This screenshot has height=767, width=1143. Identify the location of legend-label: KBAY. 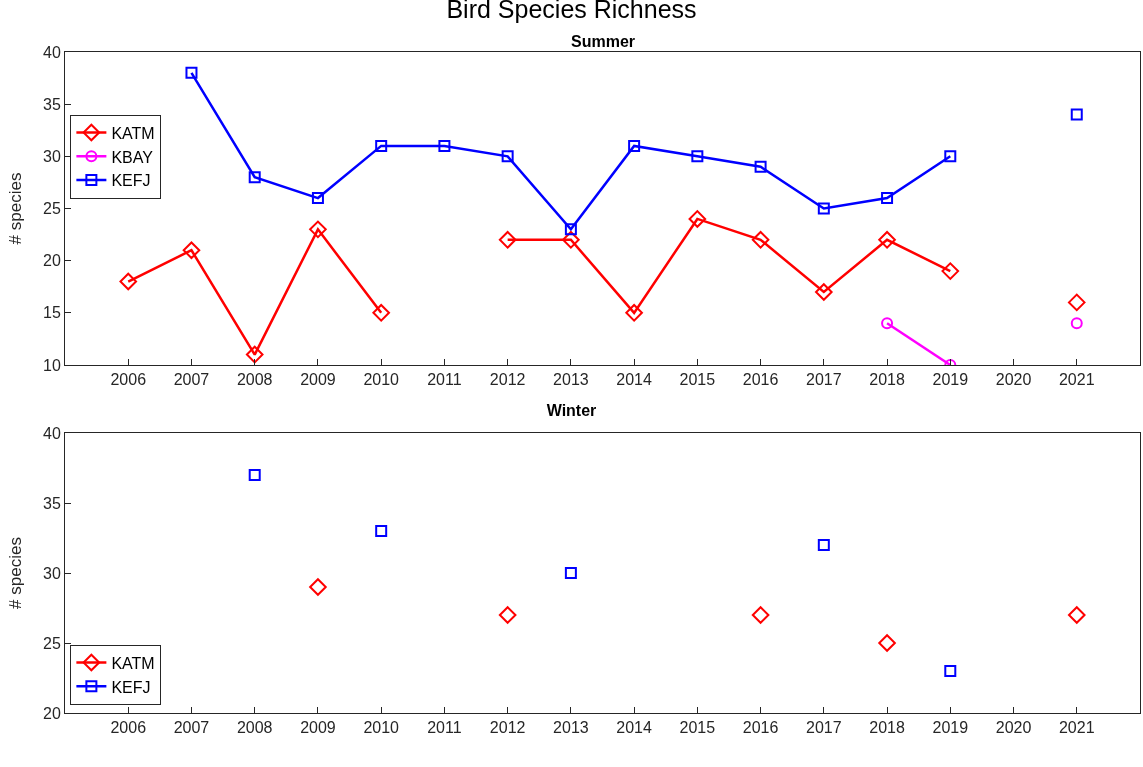
(132, 157).